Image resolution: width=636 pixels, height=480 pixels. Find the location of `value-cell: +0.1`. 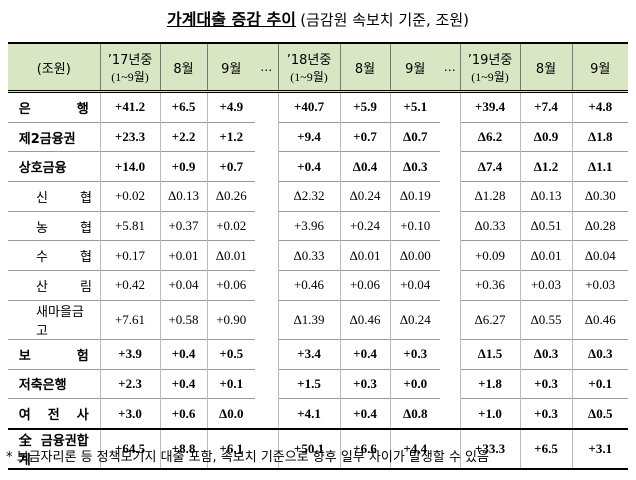

value-cell: +0.1 is located at coordinates (230, 383).